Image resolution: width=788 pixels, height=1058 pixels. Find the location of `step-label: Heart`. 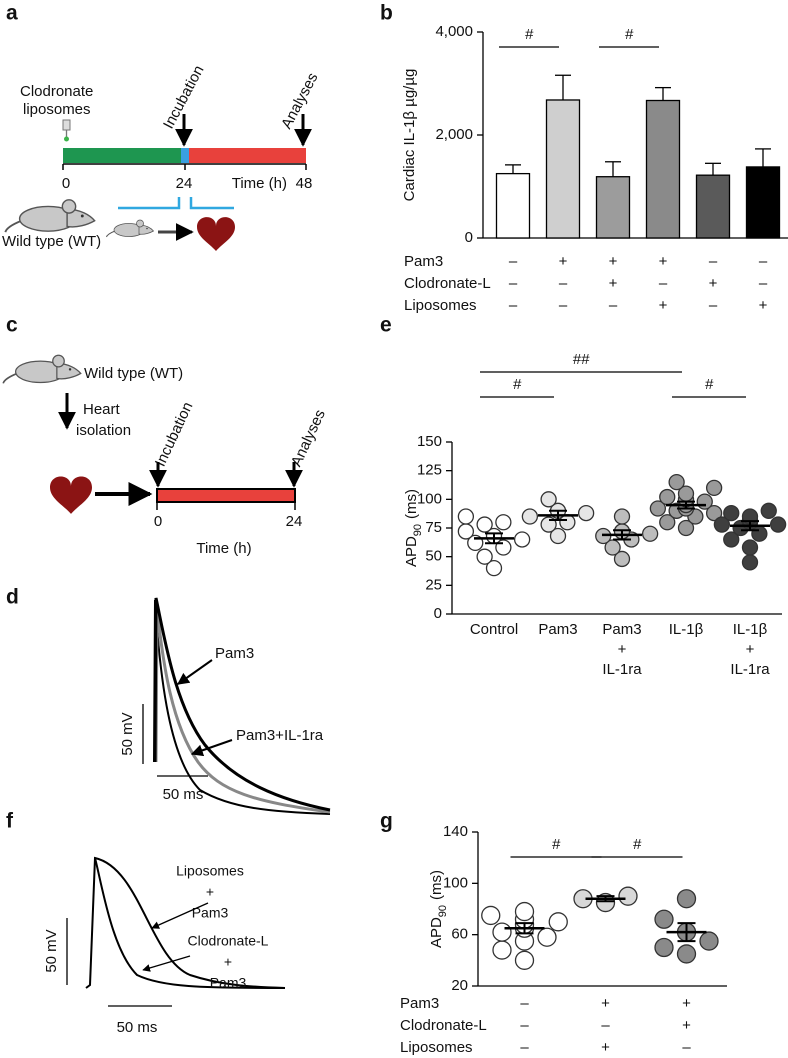

step-label: Heart is located at coordinates (102, 409).